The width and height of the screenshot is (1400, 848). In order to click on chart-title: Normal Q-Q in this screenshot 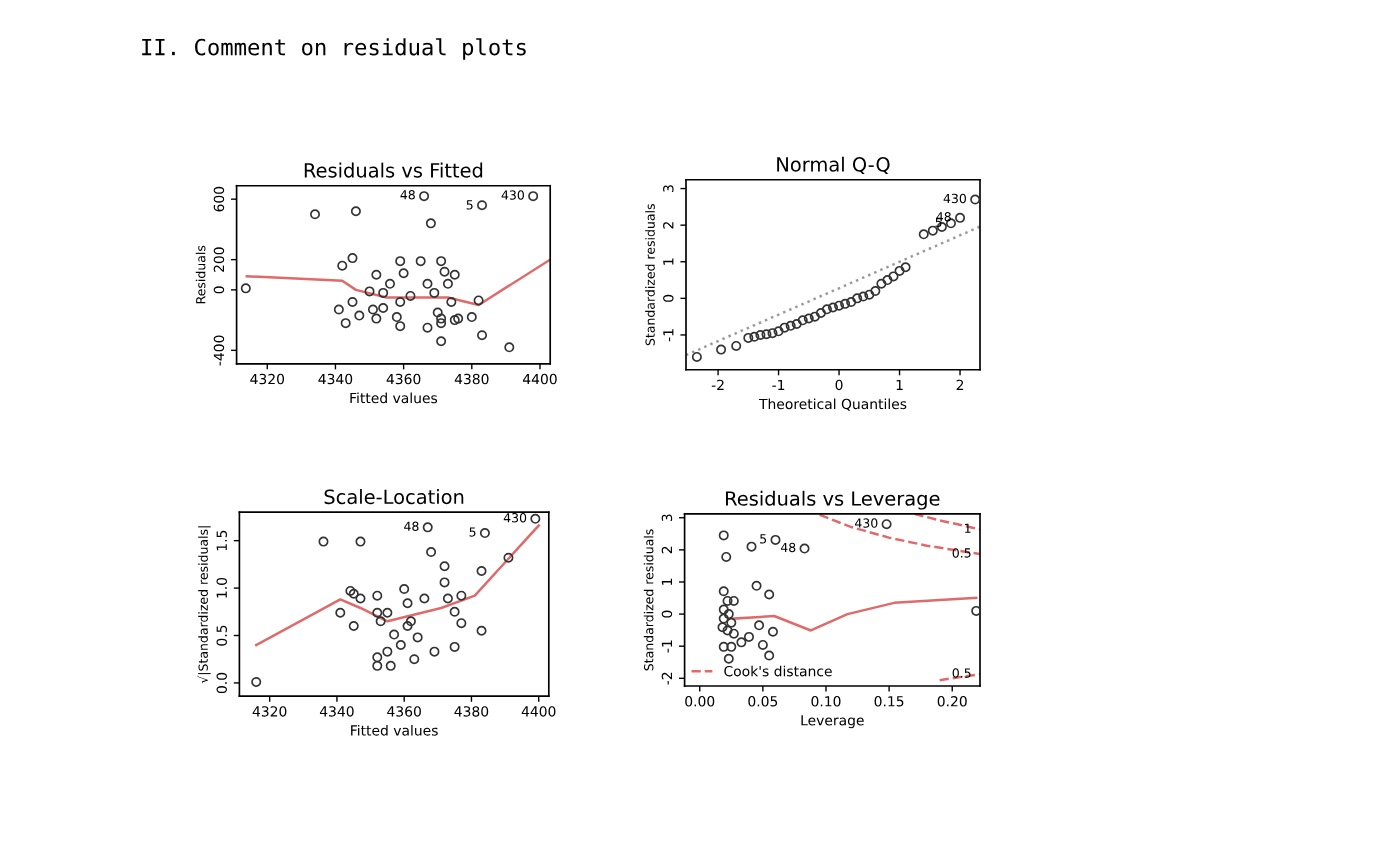, I will do `click(833, 165)`.